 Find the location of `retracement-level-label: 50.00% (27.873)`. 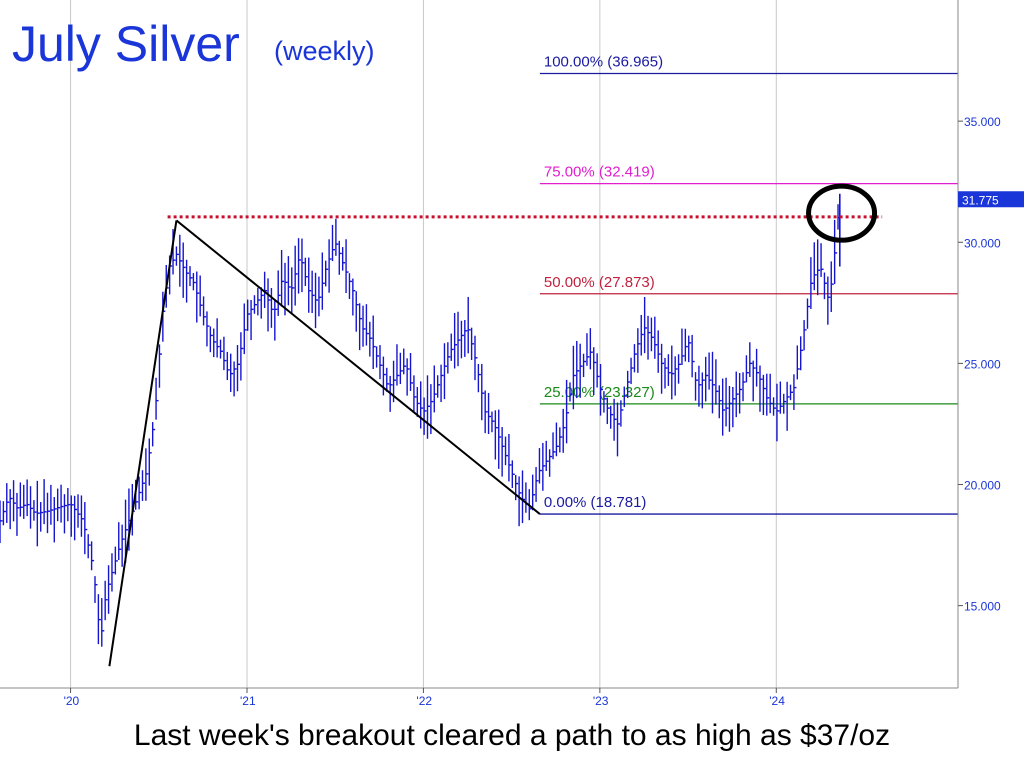

retracement-level-label: 50.00% (27.873) is located at coordinates (599, 282).